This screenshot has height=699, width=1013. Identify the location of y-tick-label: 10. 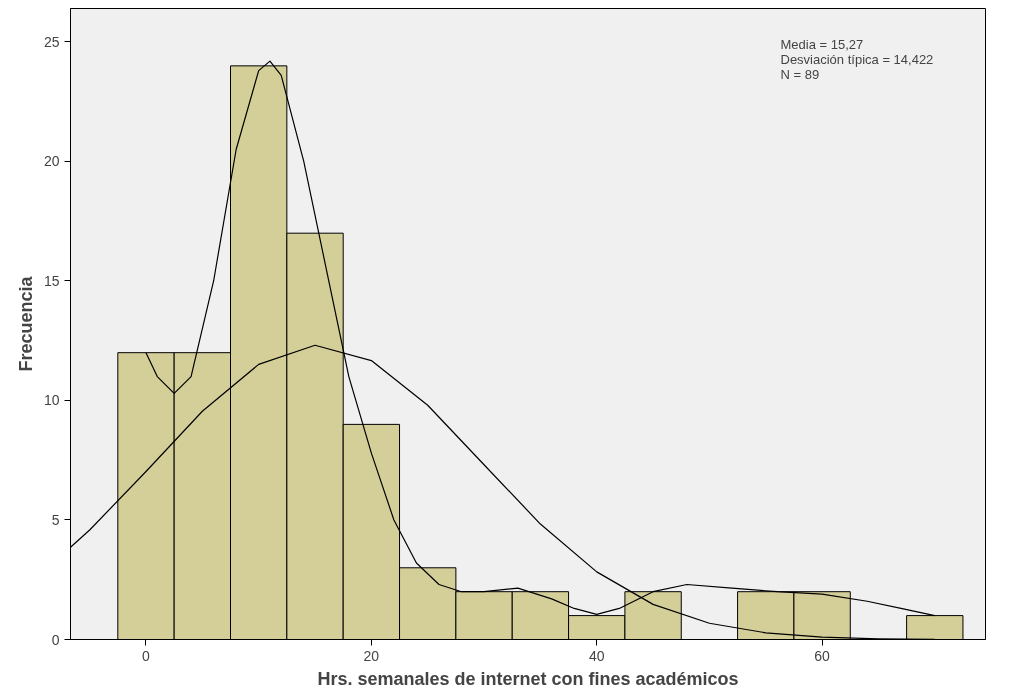
(51, 400).